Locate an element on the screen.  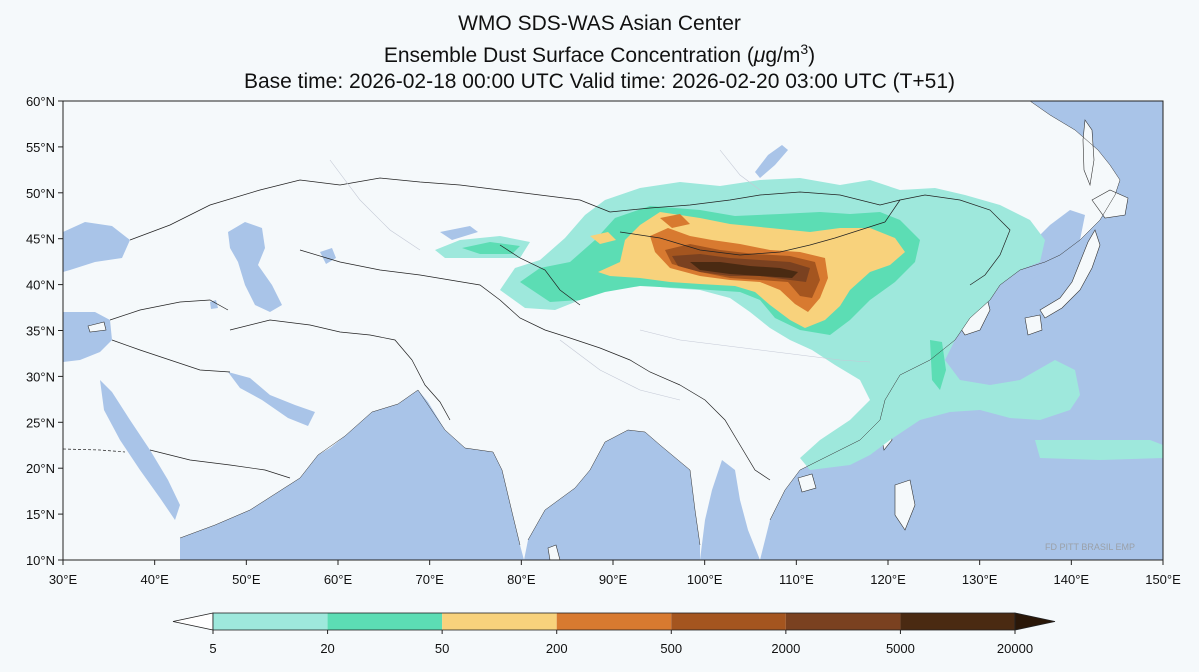
colorbar-tick-label: 200 is located at coordinates (557, 648).